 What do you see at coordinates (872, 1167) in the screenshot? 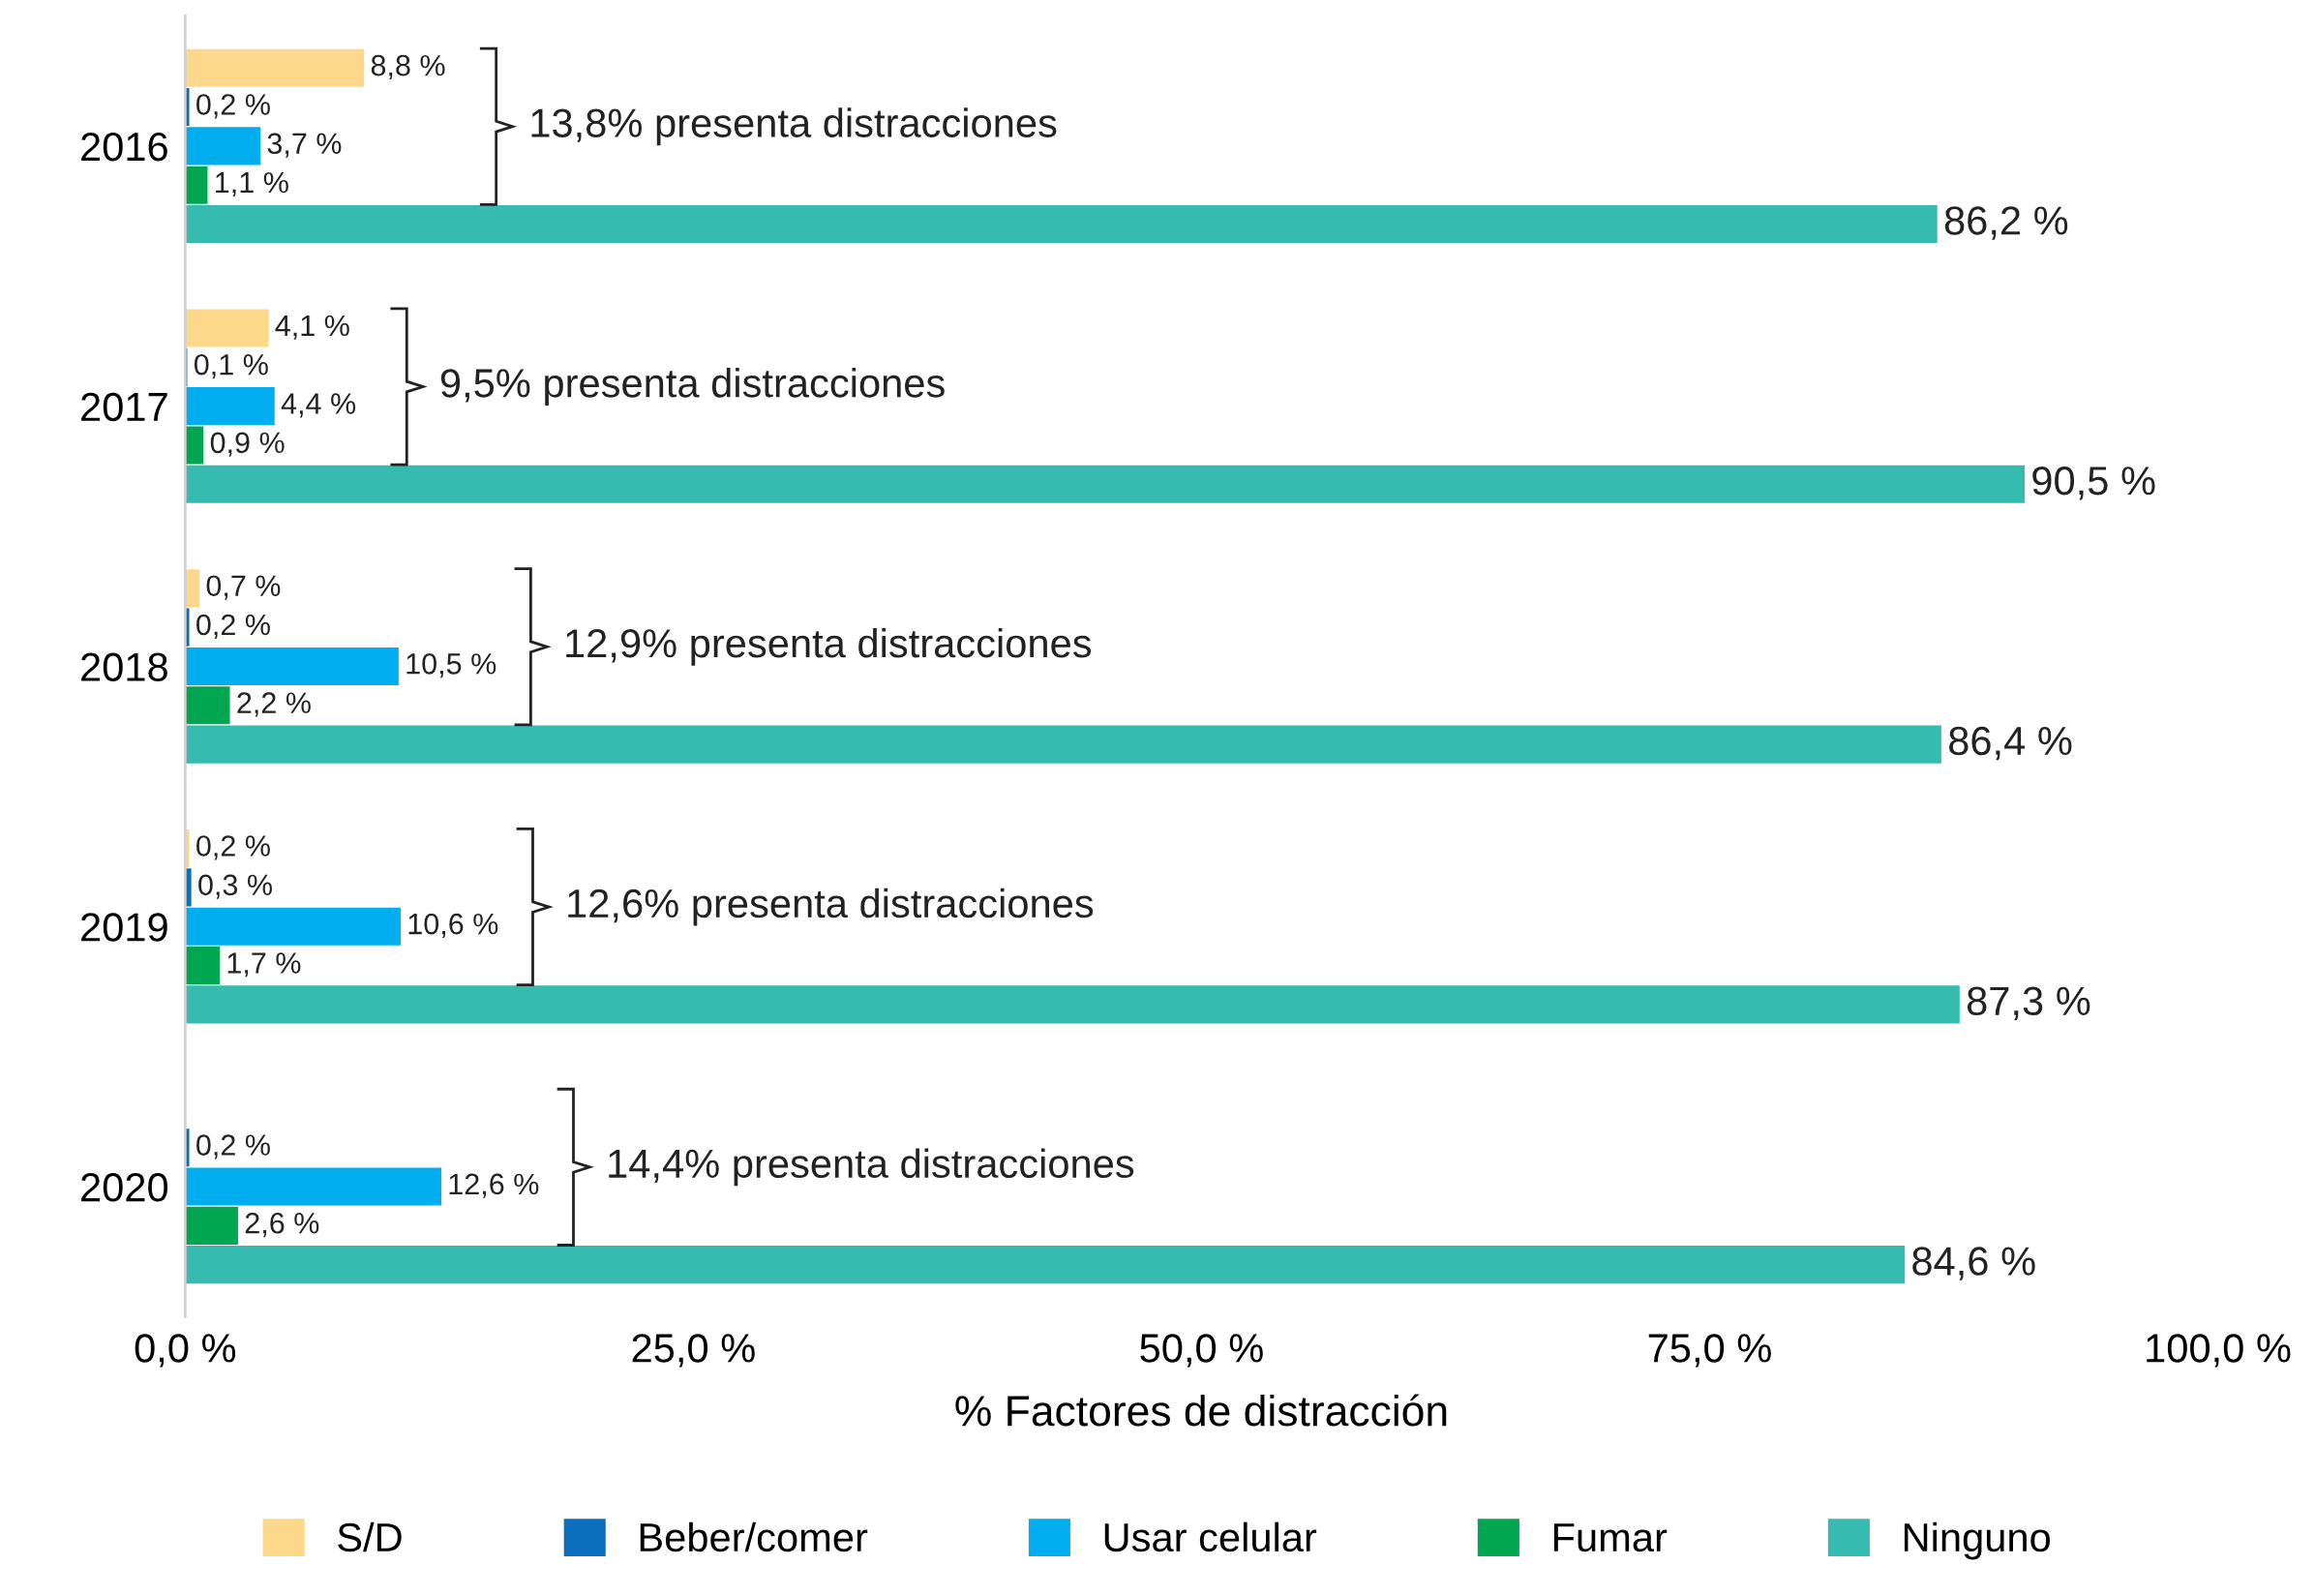
I see `annotation: 14,4% presenta distracciones` at bounding box center [872, 1167].